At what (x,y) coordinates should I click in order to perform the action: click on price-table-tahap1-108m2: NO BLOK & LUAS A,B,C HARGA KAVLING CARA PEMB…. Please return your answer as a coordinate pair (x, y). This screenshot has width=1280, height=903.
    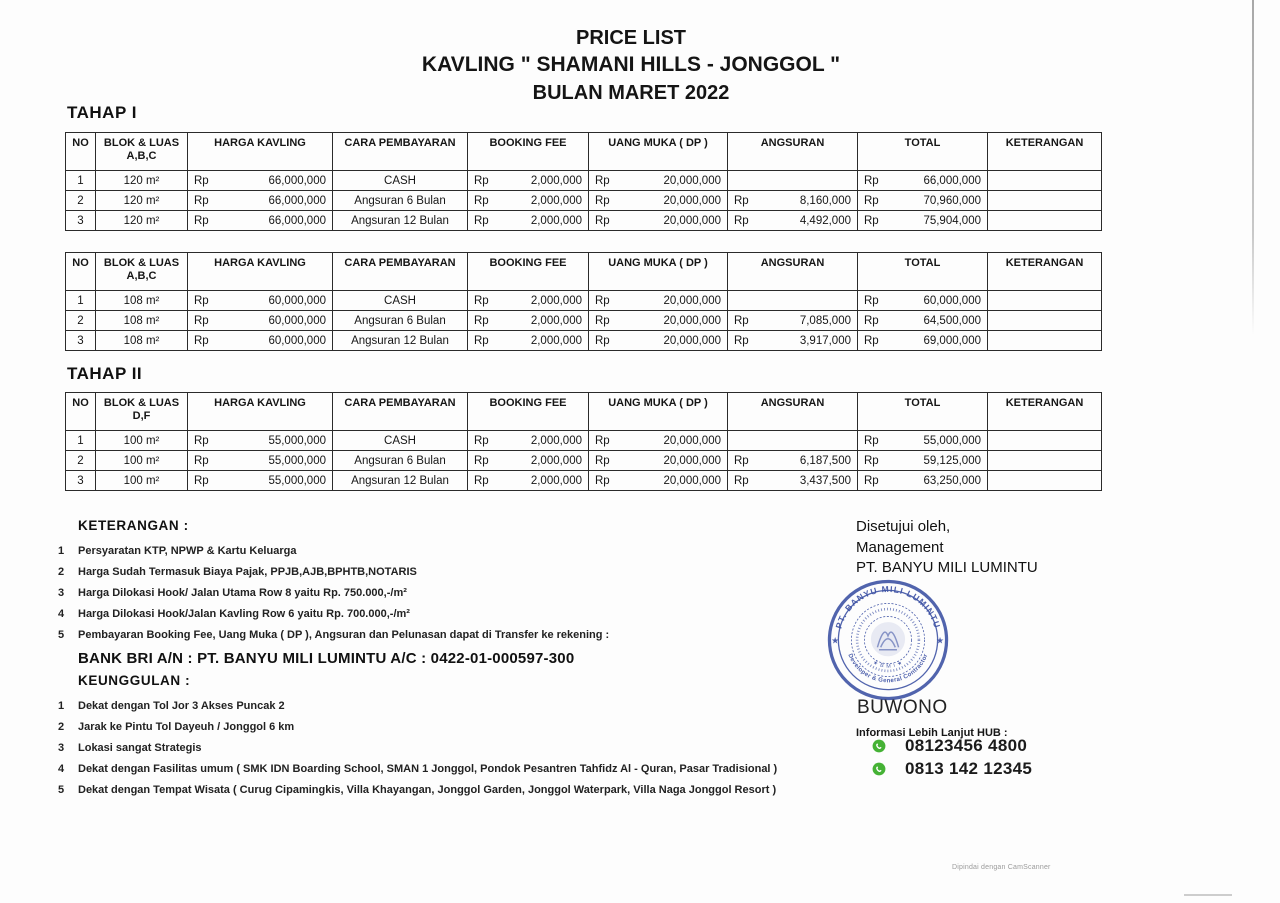
    Looking at the image, I should click on (583, 301).